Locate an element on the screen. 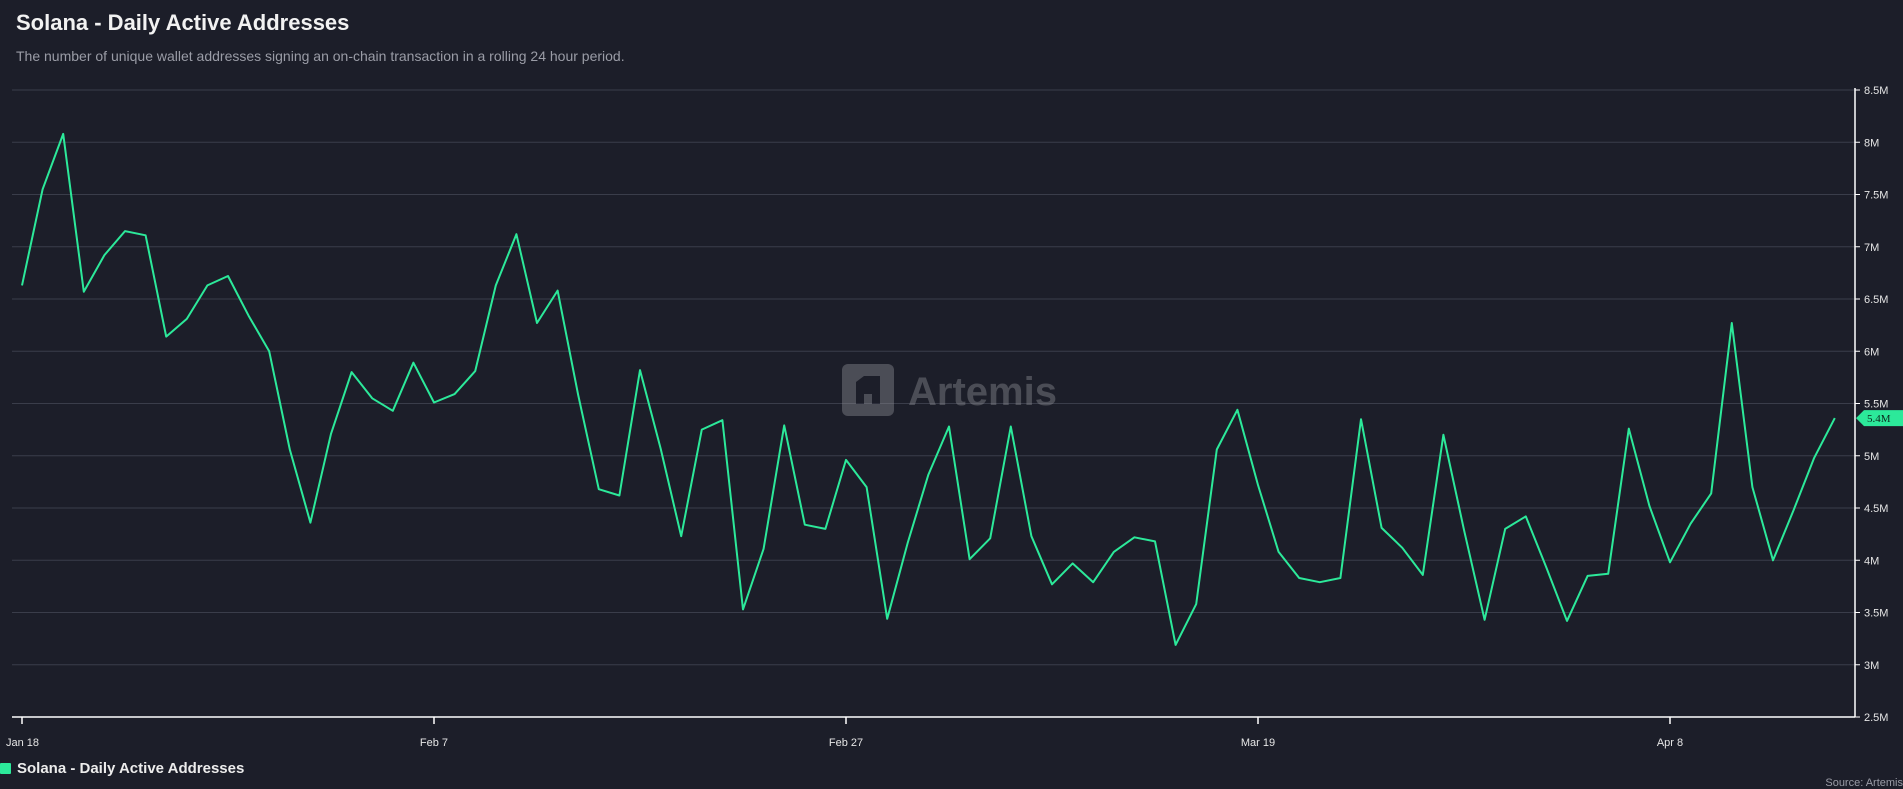 The height and width of the screenshot is (789, 1903). y-tick-label: 3.5M is located at coordinates (1876, 614).